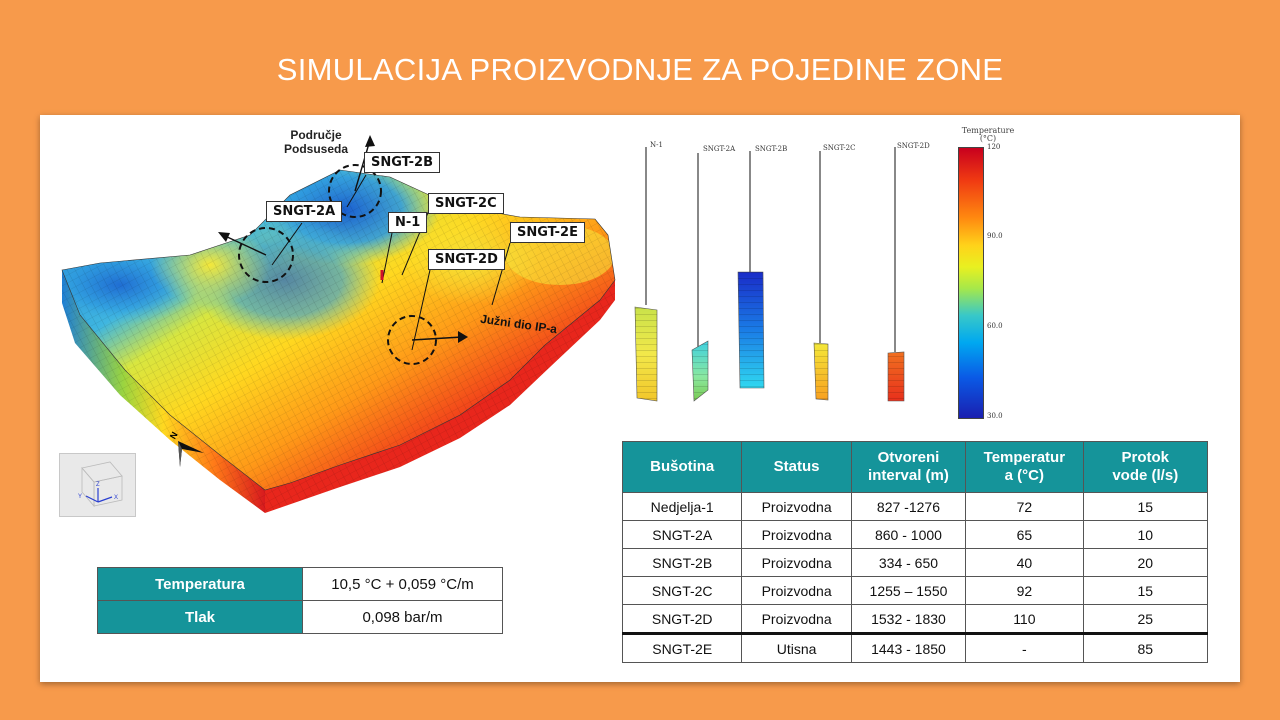 Image resolution: width=1280 pixels, height=720 pixels. Describe the element at coordinates (200, 584) in the screenshot. I see `param-label: Temperatura` at that location.